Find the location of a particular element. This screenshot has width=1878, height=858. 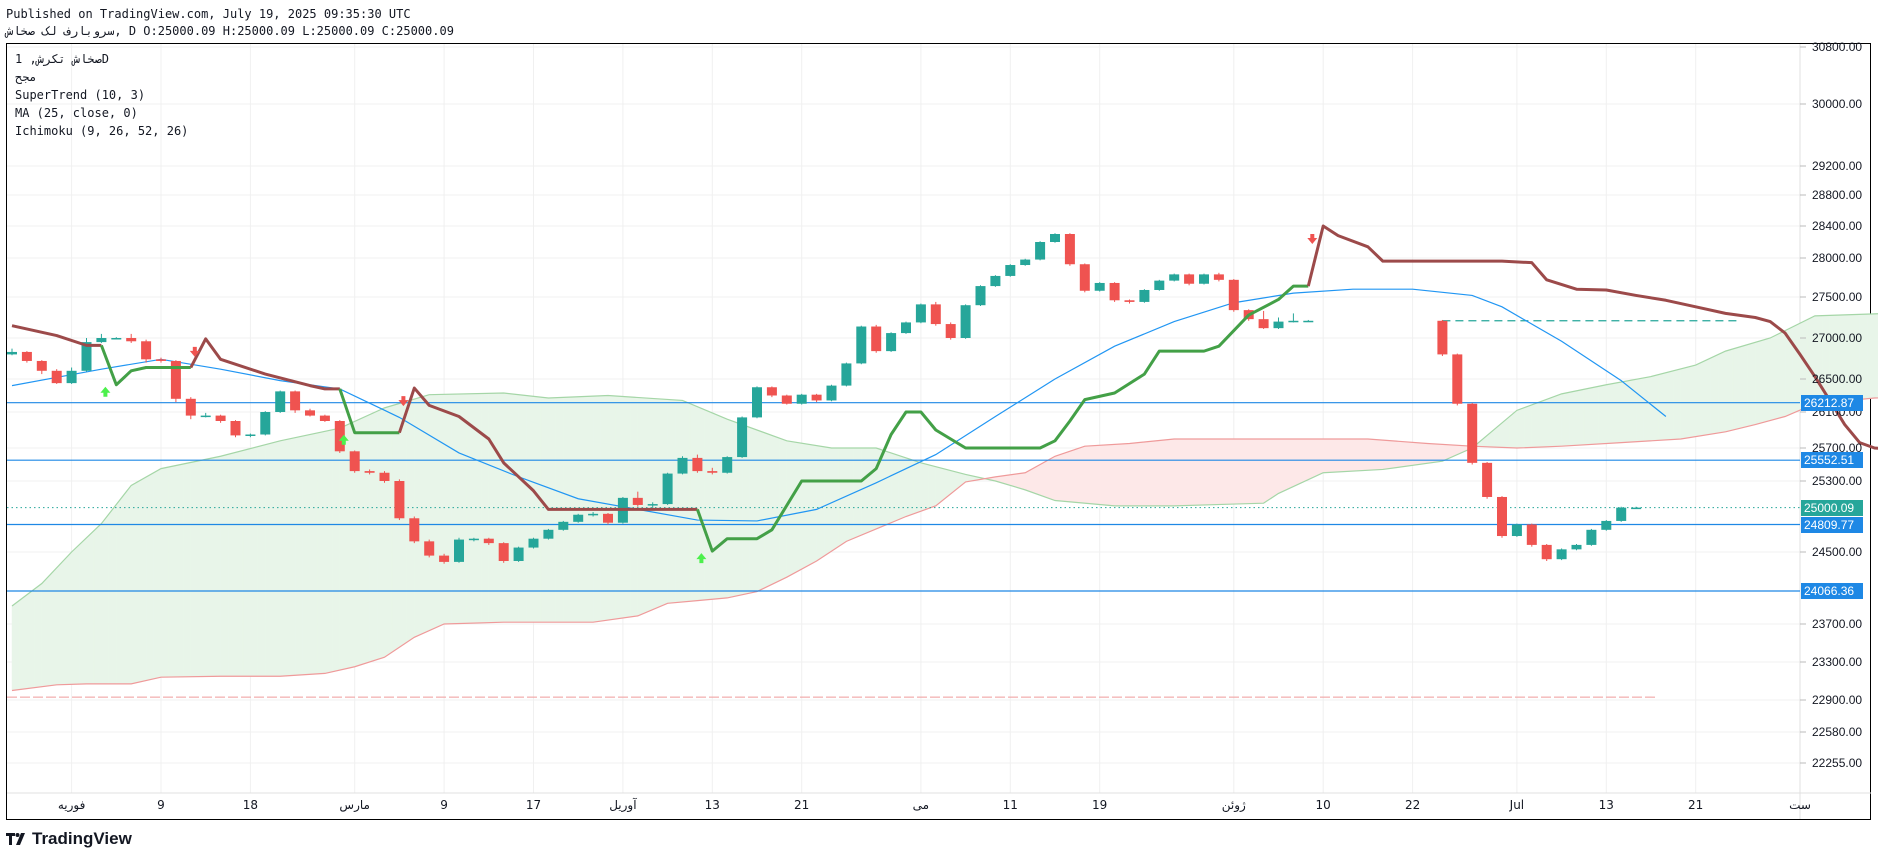

legend-ma: MA (25, close, 0) is located at coordinates (76, 113).